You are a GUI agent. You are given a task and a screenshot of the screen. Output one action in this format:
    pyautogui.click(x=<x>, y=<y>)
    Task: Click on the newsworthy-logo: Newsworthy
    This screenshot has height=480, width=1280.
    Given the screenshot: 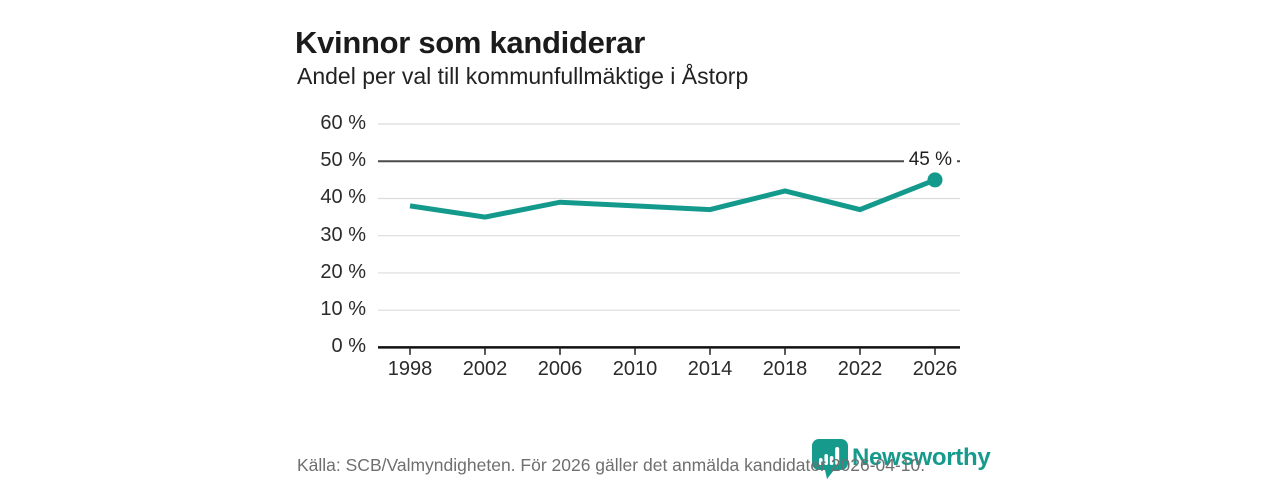 What is the action you would take?
    pyautogui.click(x=901, y=459)
    